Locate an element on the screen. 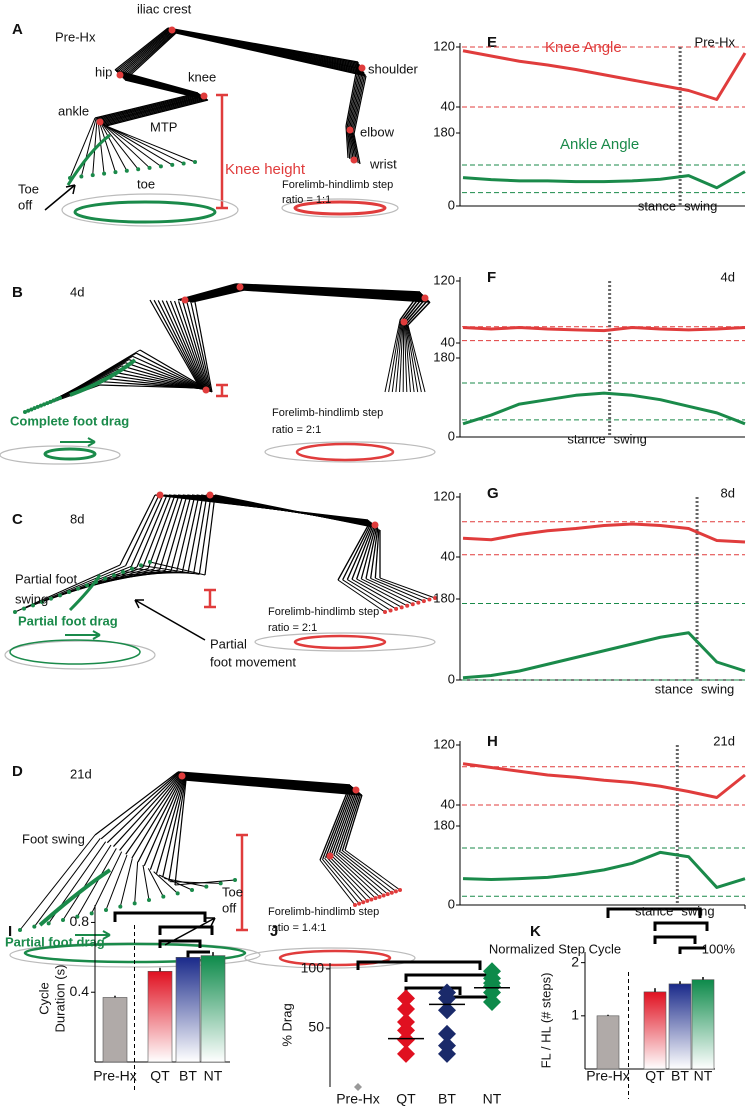  label: Partial foot drag is located at coordinates (68, 620).